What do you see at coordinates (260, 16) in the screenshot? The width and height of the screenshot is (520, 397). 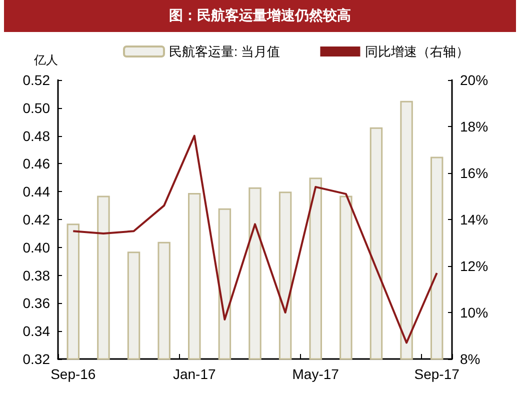 I see `chart-title: 图：民航客运量增速仍然较高` at bounding box center [260, 16].